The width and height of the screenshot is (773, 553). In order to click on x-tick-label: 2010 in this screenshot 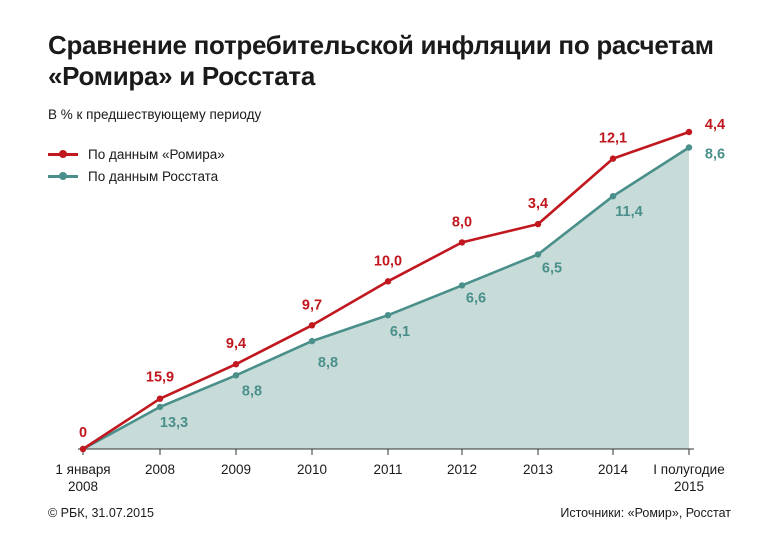, I will do `click(312, 469)`.